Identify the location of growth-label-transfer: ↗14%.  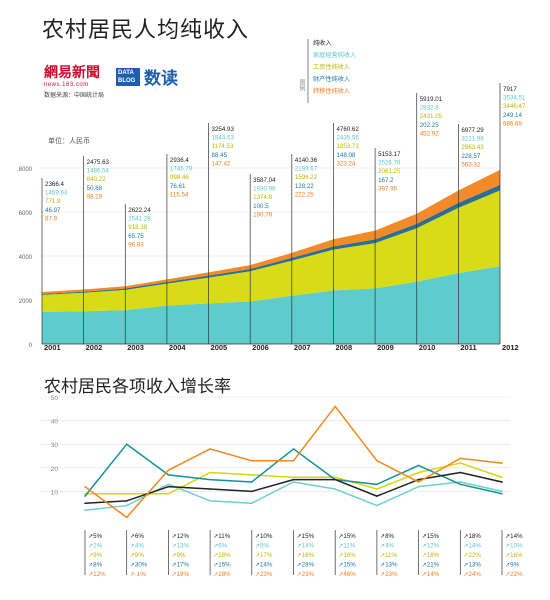
(431, 574).